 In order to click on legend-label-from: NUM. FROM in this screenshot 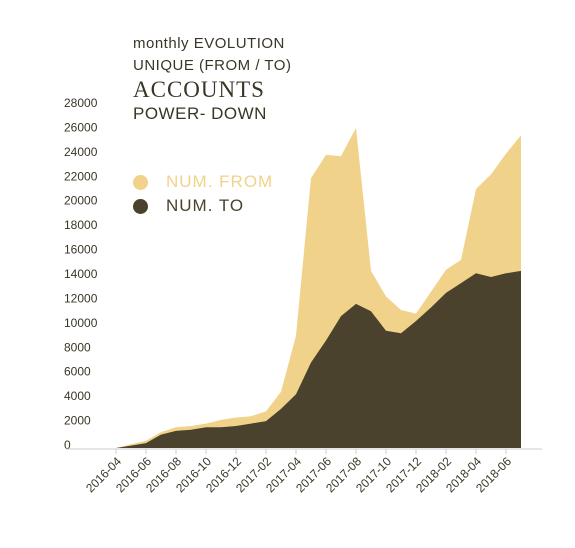, I will do `click(220, 181)`.